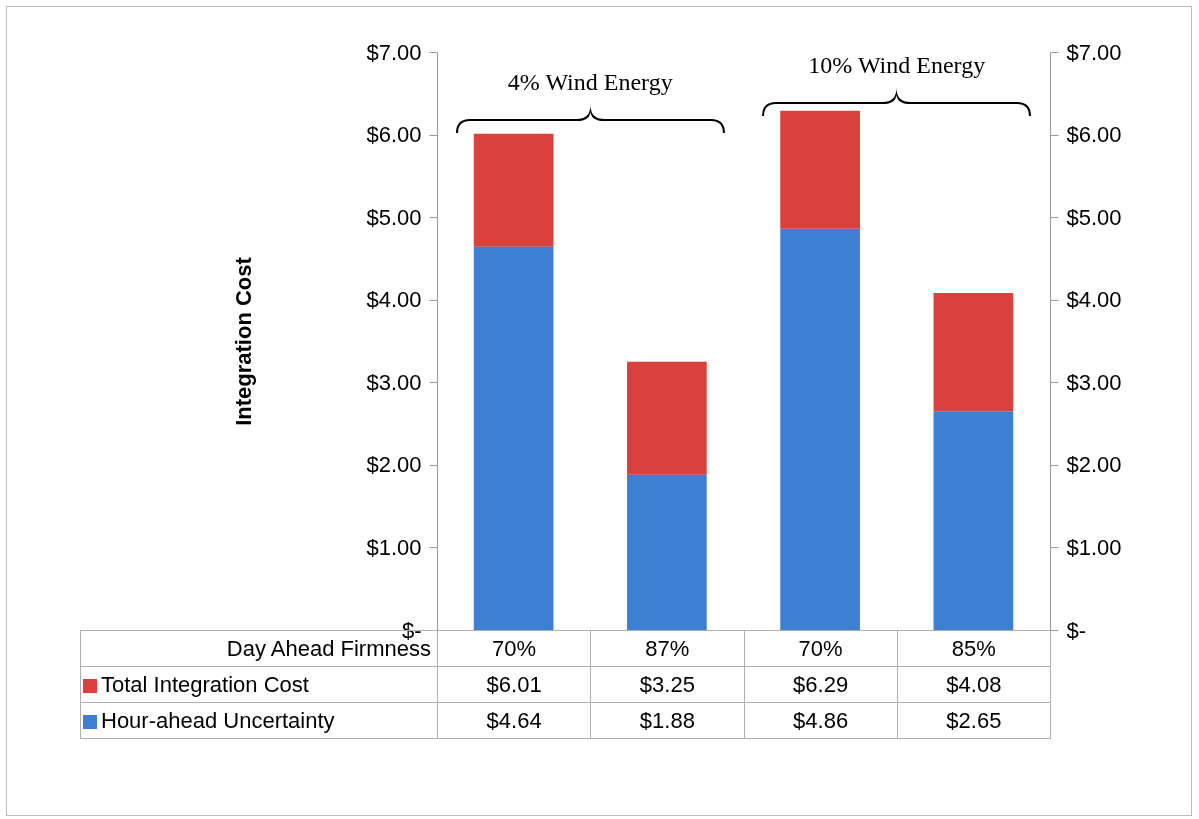 The height and width of the screenshot is (819, 1199). What do you see at coordinates (667, 684) in the screenshot?
I see `total-label: $3.25` at bounding box center [667, 684].